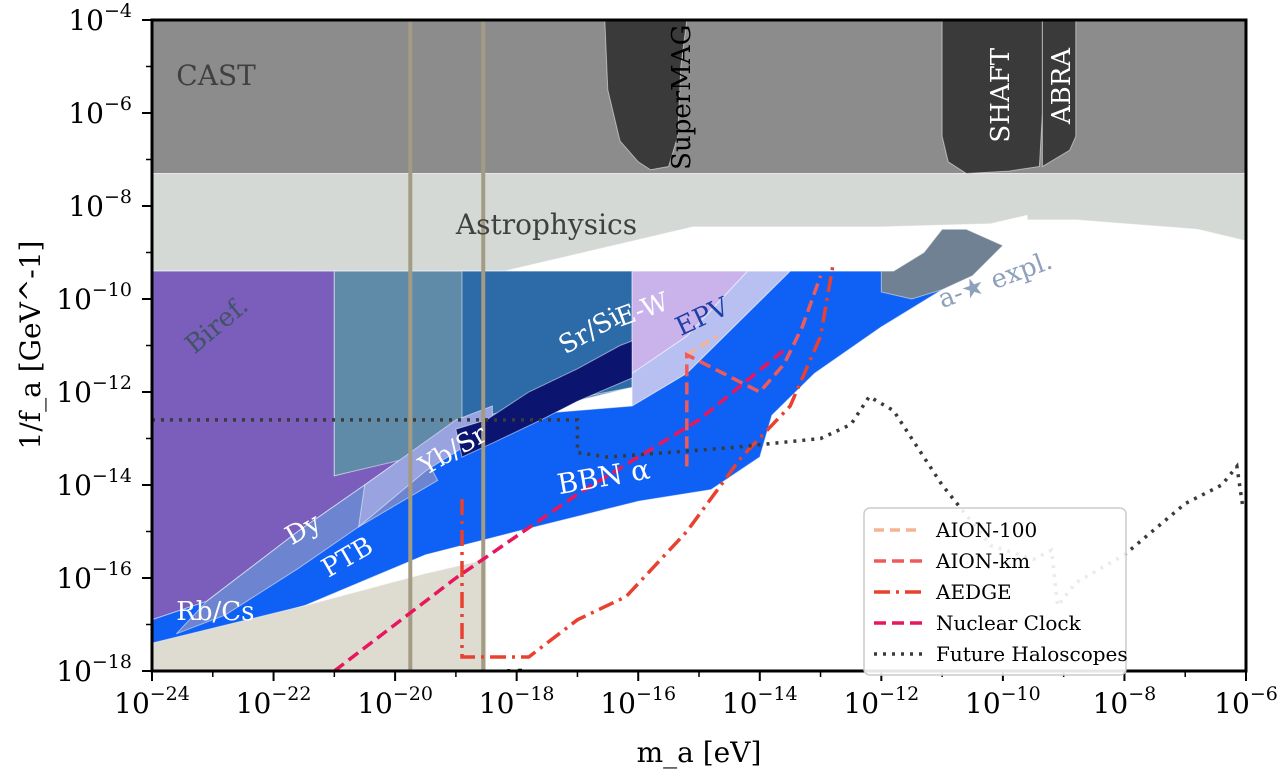 This screenshot has height=780, width=1288. What do you see at coordinates (152, 701) in the screenshot?
I see `x-tick-label: 10⁻²⁴` at bounding box center [152, 701].